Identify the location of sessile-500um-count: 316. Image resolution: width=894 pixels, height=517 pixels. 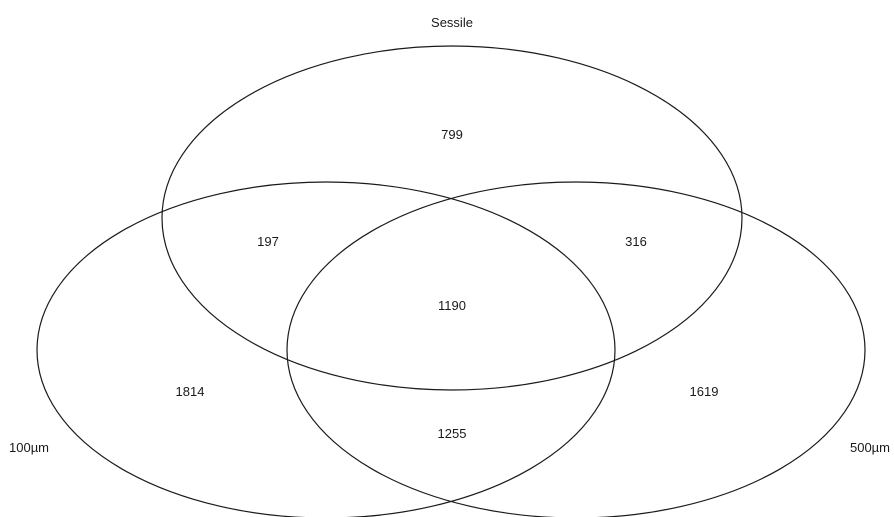
(636, 241).